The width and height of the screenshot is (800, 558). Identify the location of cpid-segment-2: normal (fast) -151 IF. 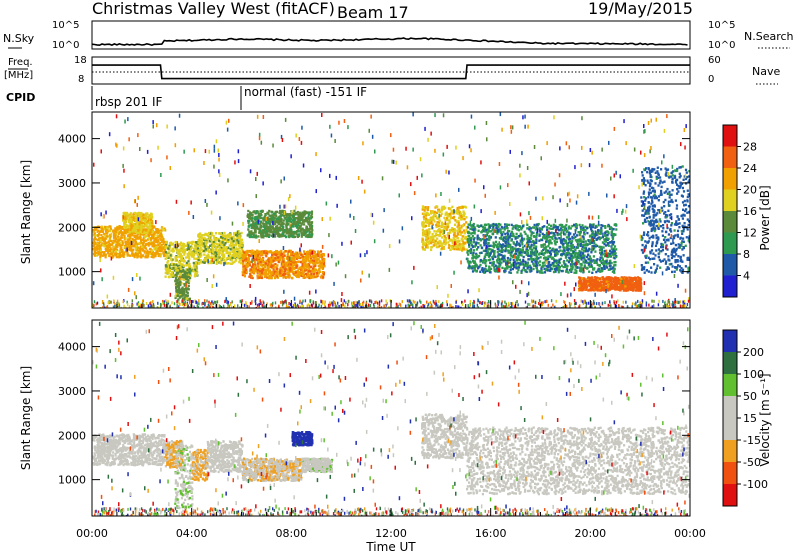
(305, 92).